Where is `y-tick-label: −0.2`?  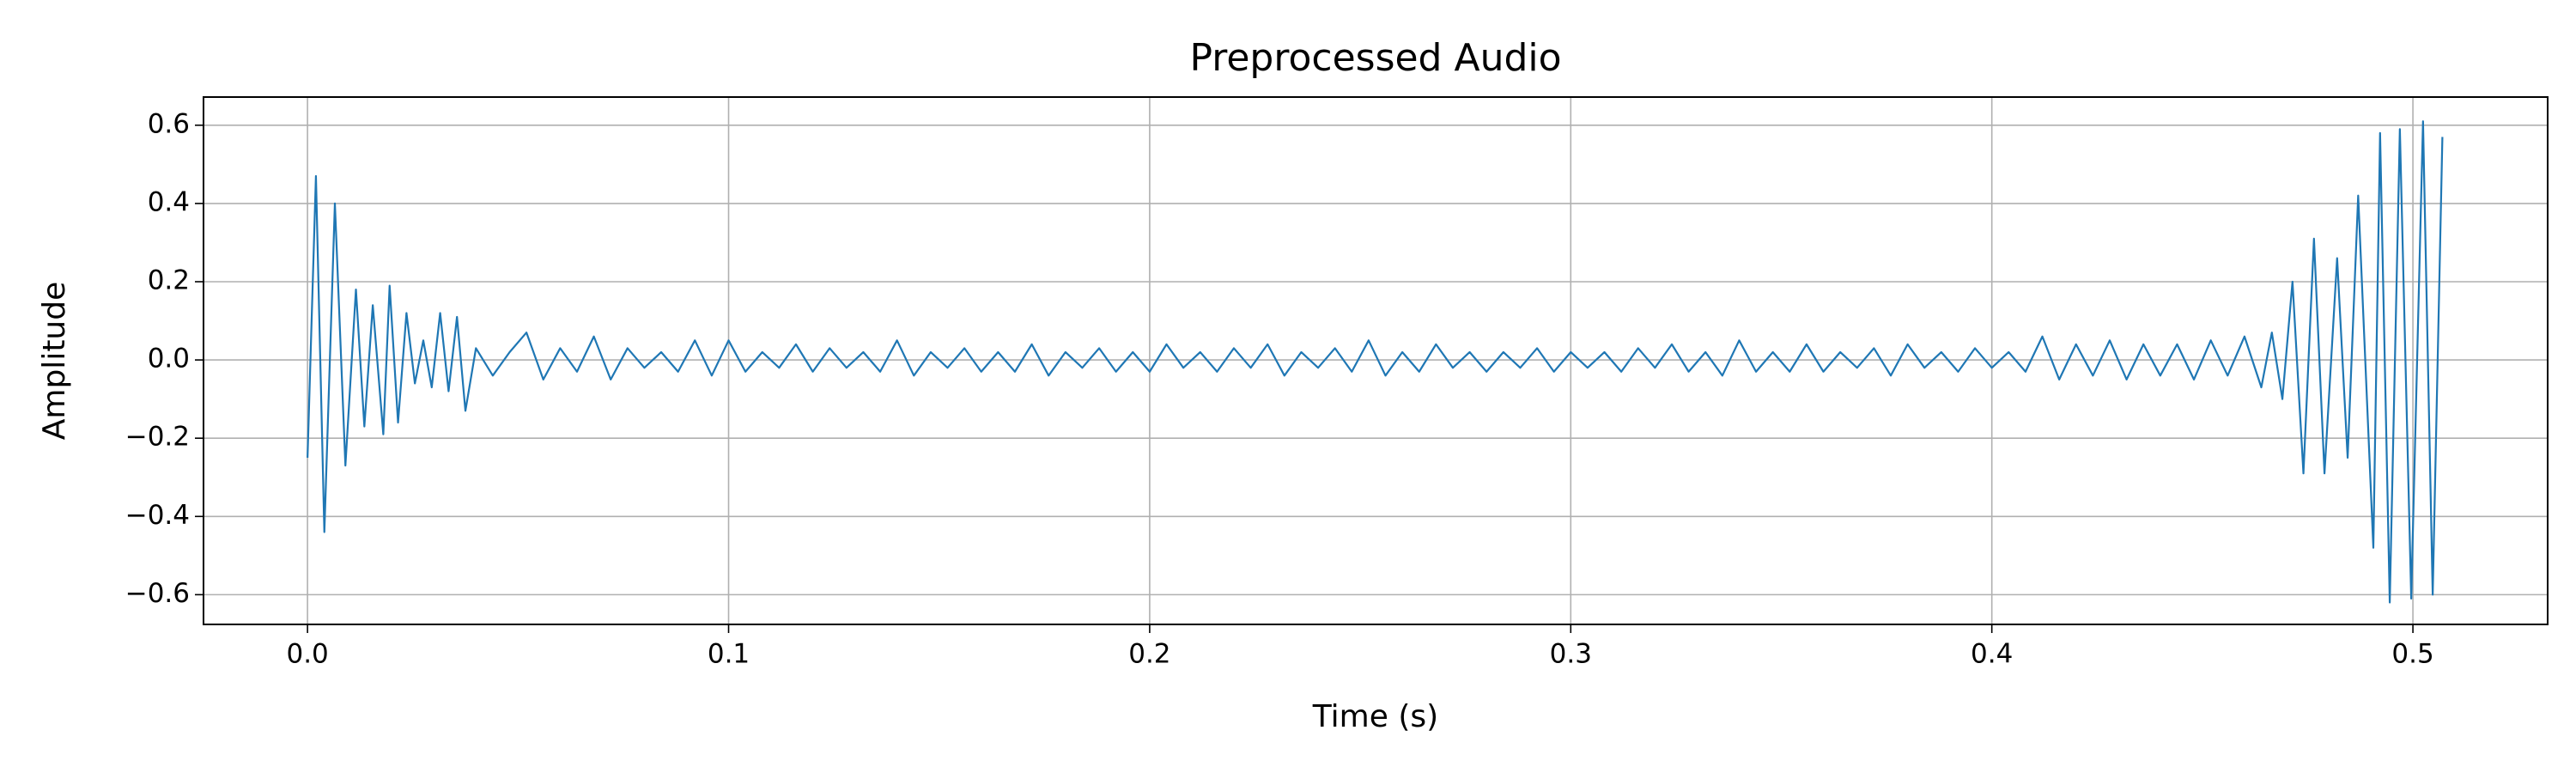
y-tick-label: −0.2 is located at coordinates (158, 437).